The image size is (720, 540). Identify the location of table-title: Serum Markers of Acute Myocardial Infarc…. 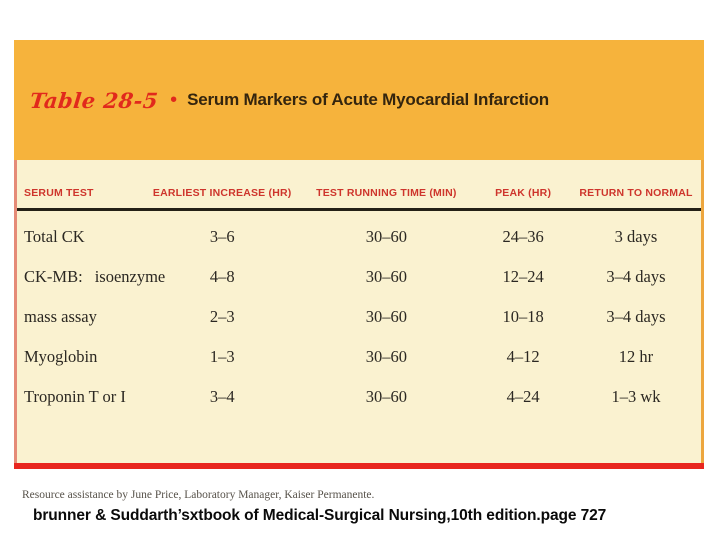
(368, 99).